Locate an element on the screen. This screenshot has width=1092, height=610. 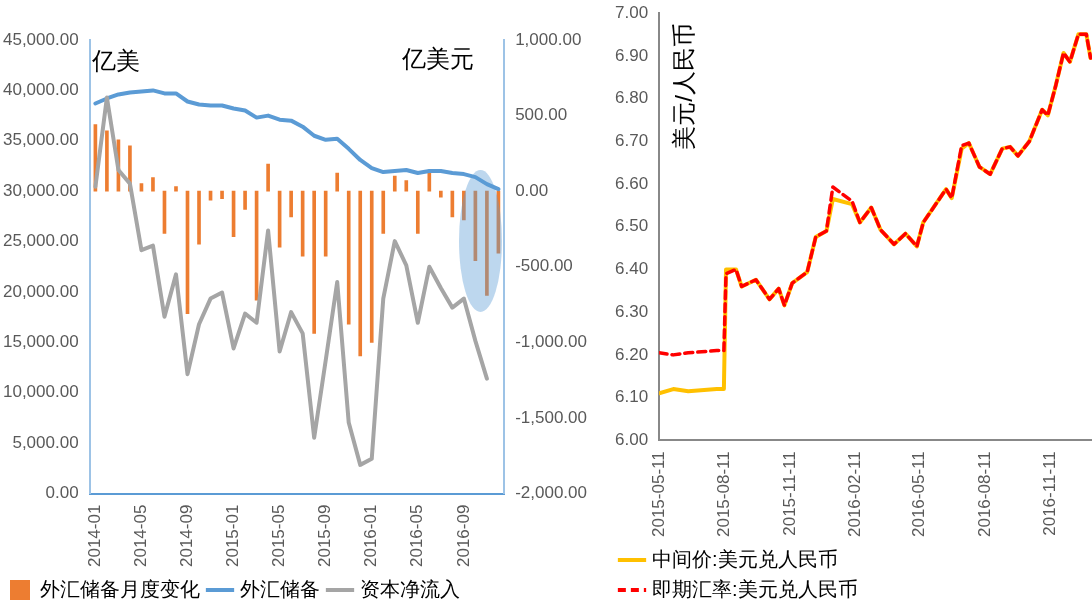
x-tick-label: 2015-05 is located at coordinates (279, 535).